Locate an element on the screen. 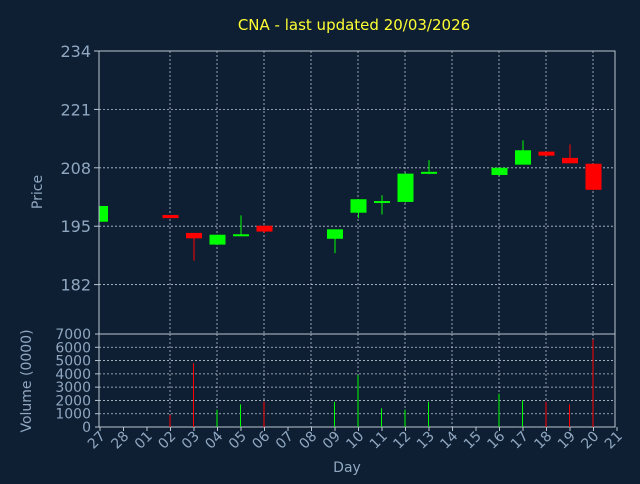 This screenshot has height=484, width=640. day-tick-label: 08 is located at coordinates (308, 441).